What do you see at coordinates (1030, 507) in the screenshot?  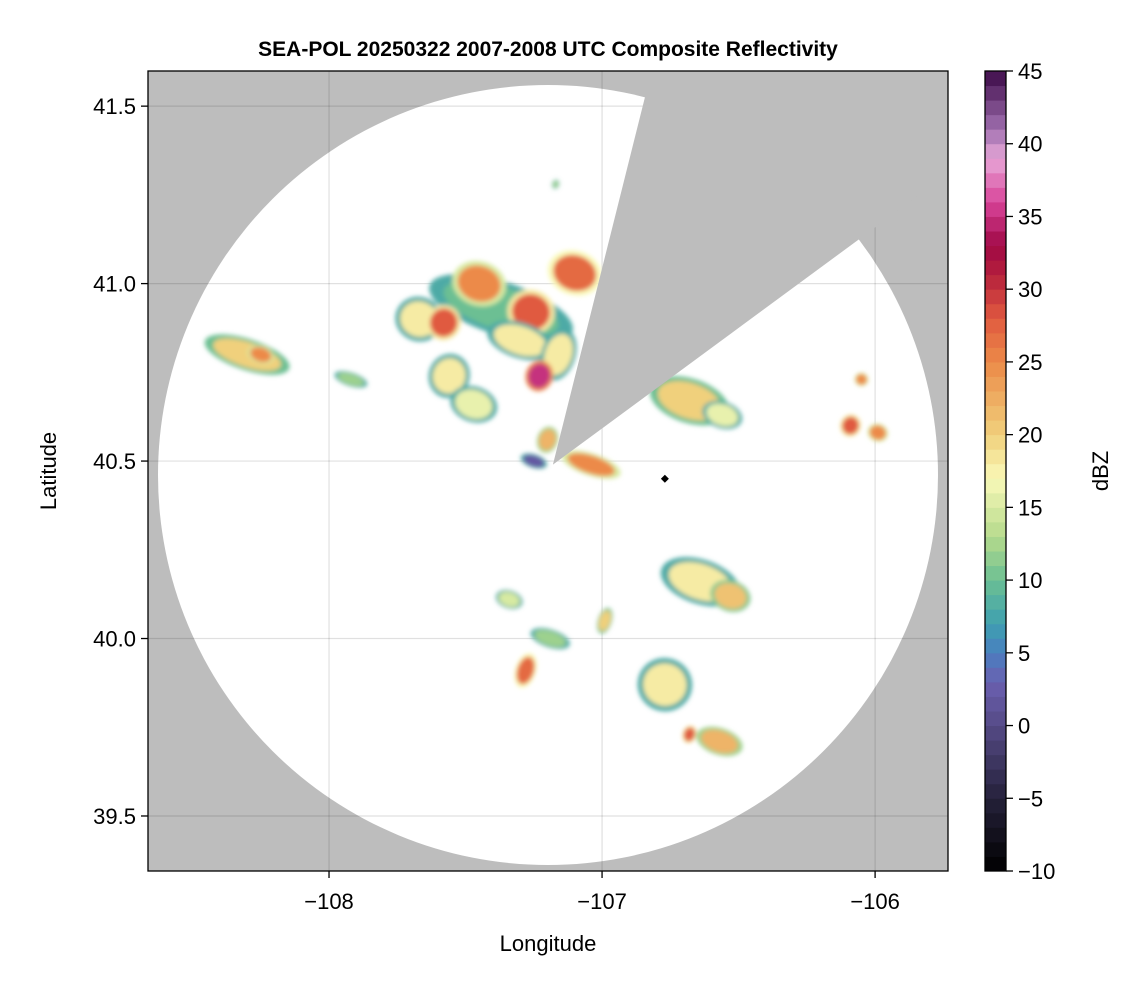 I see `colorbar-tick-label: 15` at bounding box center [1030, 507].